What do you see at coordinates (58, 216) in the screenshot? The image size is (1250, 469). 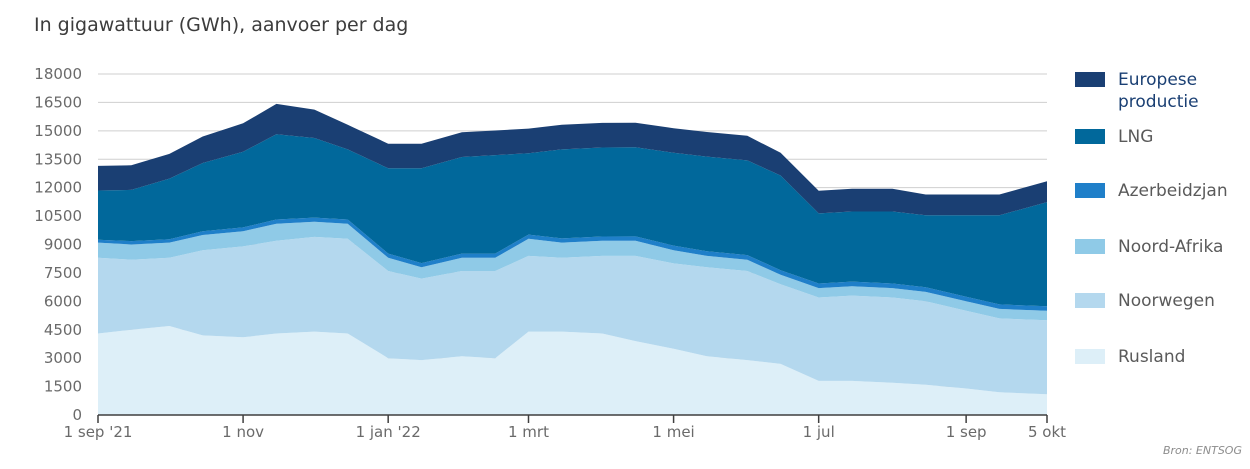 I see `y-tick-label: 10500` at bounding box center [58, 216].